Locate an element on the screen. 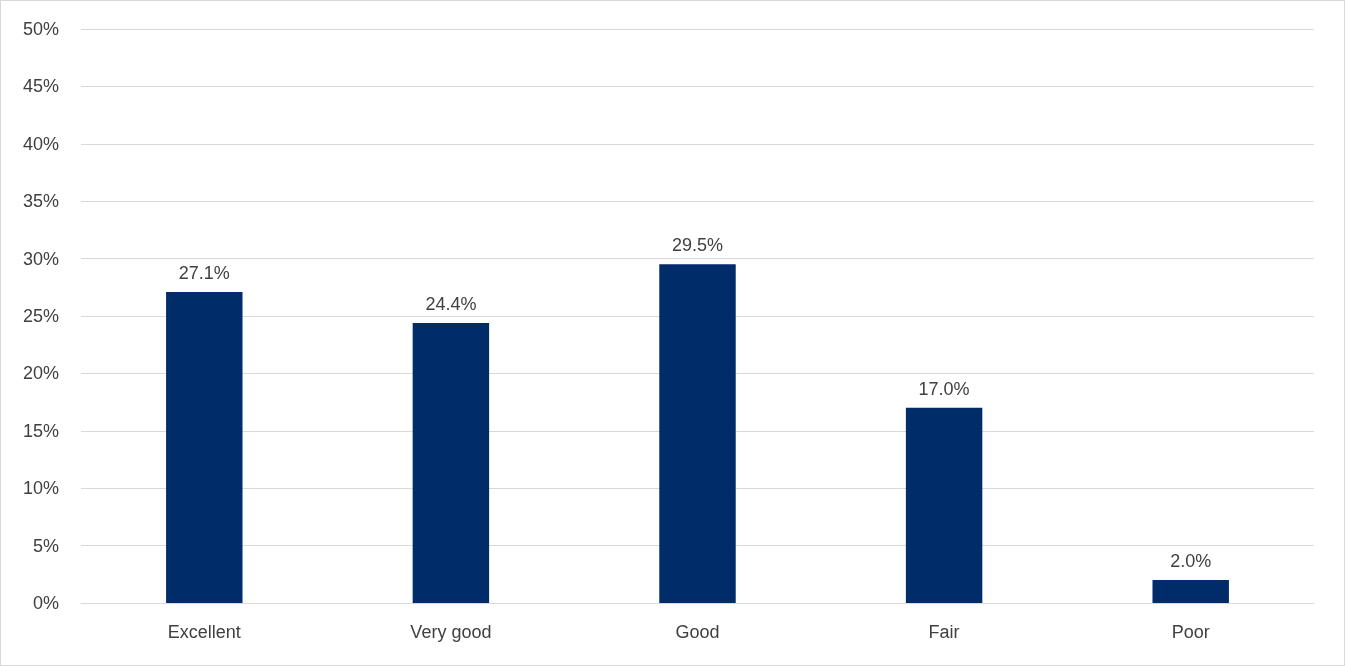 This screenshot has height=666, width=1345. y-tick-label: 50% is located at coordinates (40, 29).